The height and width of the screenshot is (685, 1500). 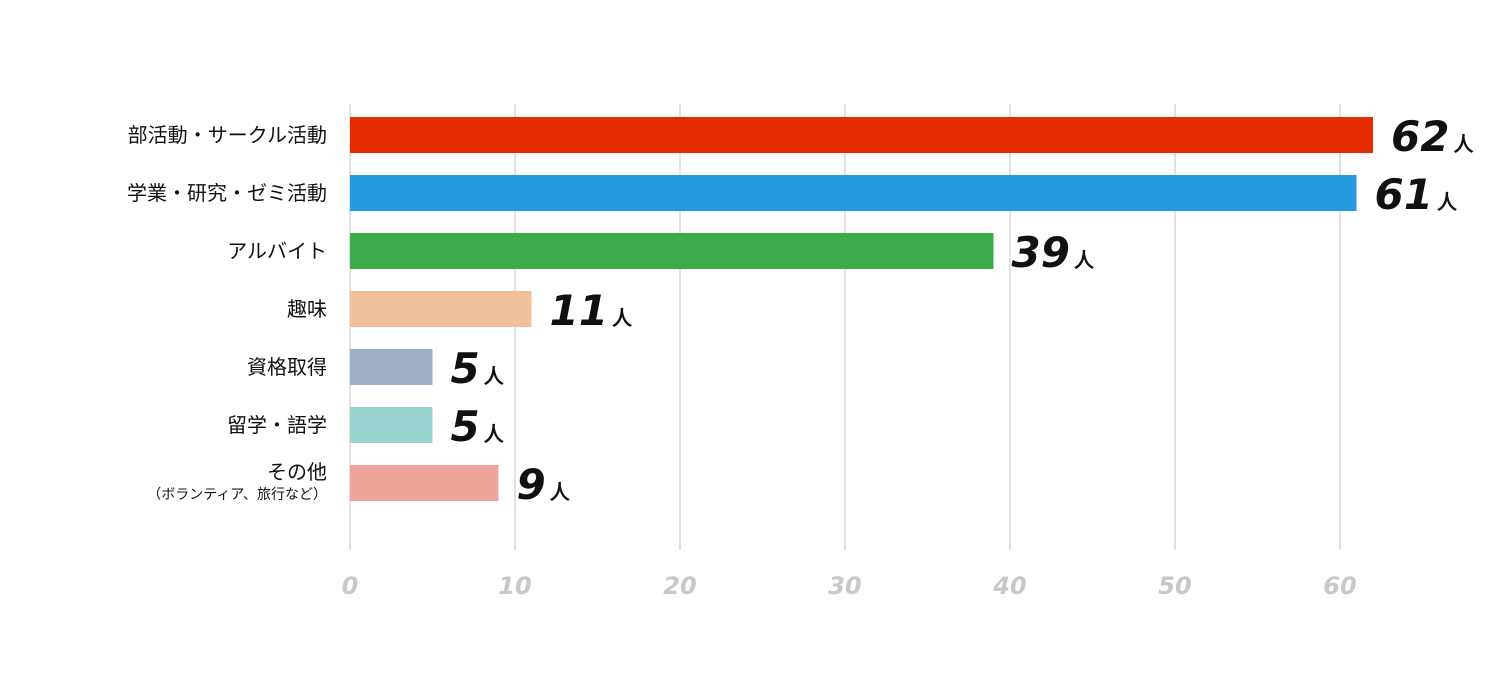 I want to click on x-axis-ticks: 0 10 20 30 40 50 60, so click(x=849, y=586).